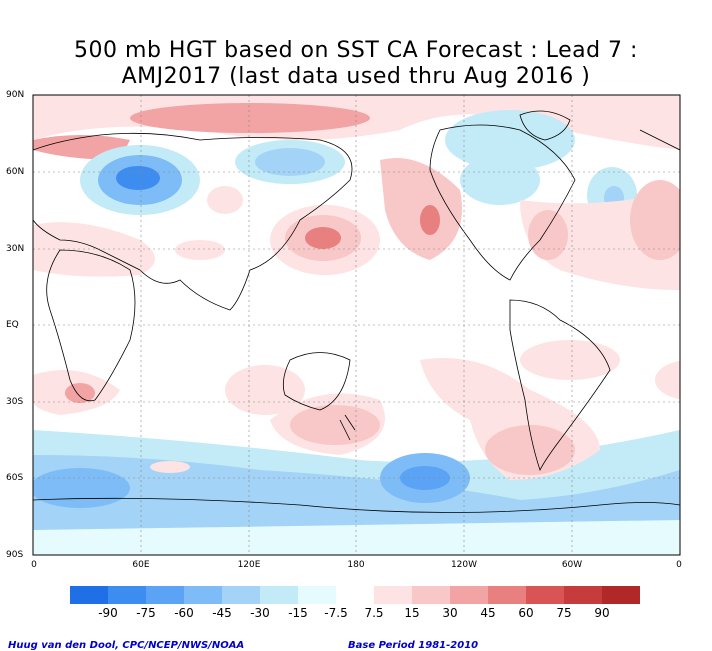  What do you see at coordinates (602, 613) in the screenshot?
I see `colorbar-label: 90` at bounding box center [602, 613].